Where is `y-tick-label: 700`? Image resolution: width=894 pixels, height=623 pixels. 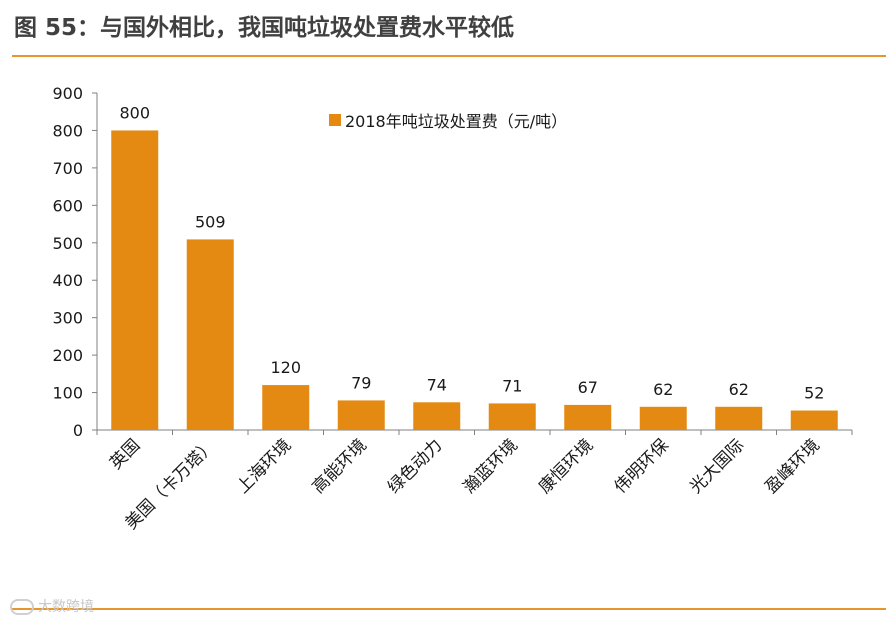
y-tick-label: 700 is located at coordinates (67, 168).